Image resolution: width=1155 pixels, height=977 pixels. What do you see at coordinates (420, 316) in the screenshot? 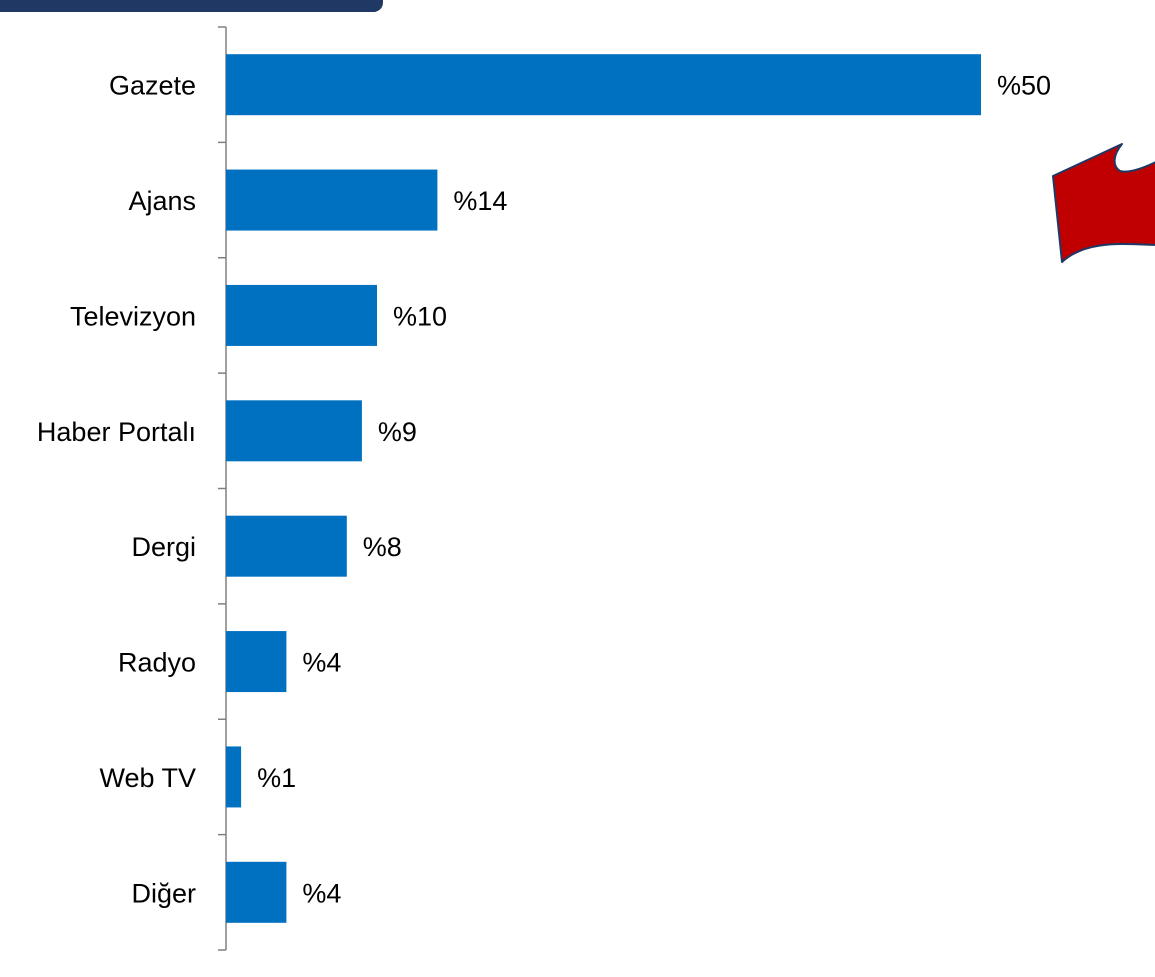
I see `value-label: %10` at bounding box center [420, 316].